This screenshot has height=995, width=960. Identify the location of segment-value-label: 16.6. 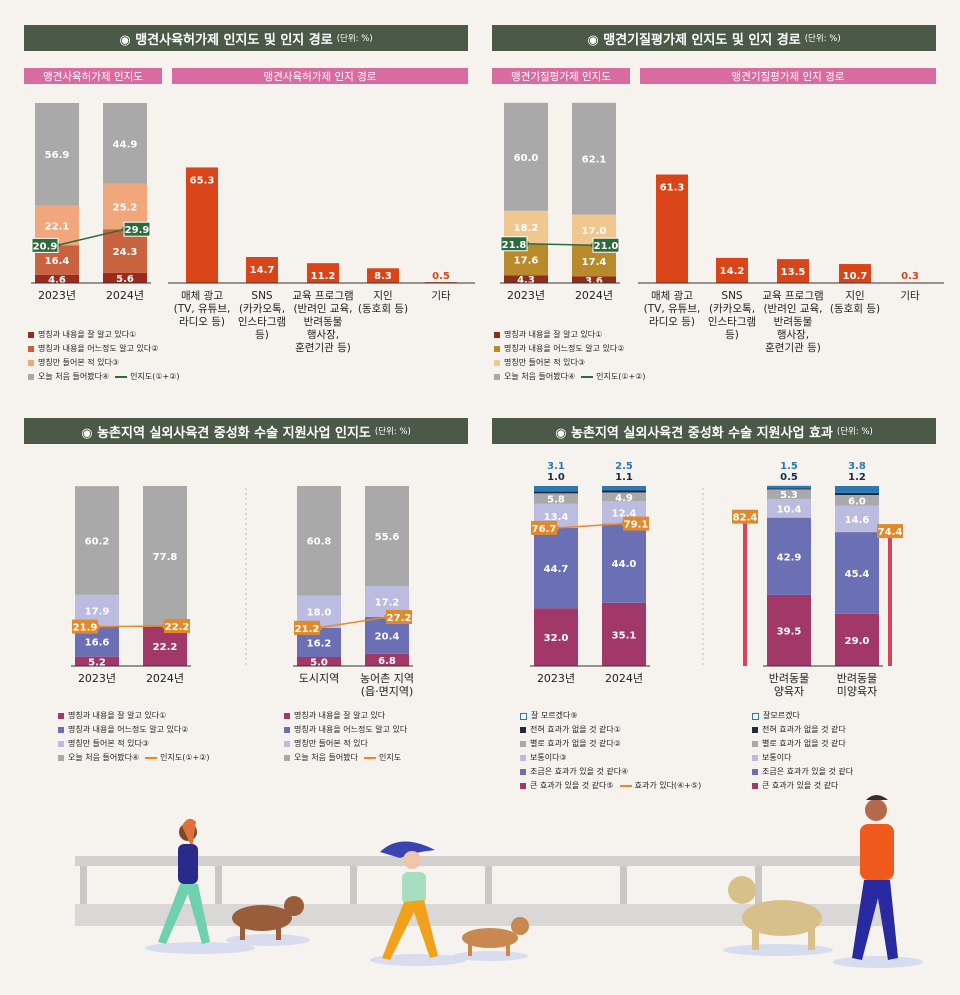
(97, 643).